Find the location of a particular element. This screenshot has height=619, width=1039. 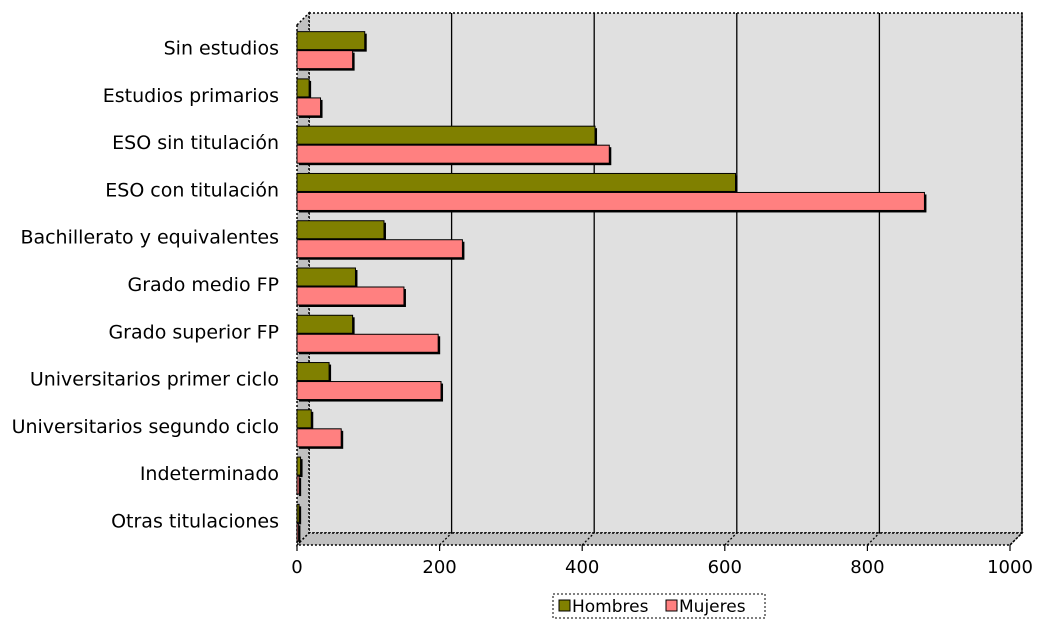

category-label: Bachillerato y equivalentes is located at coordinates (149, 238).